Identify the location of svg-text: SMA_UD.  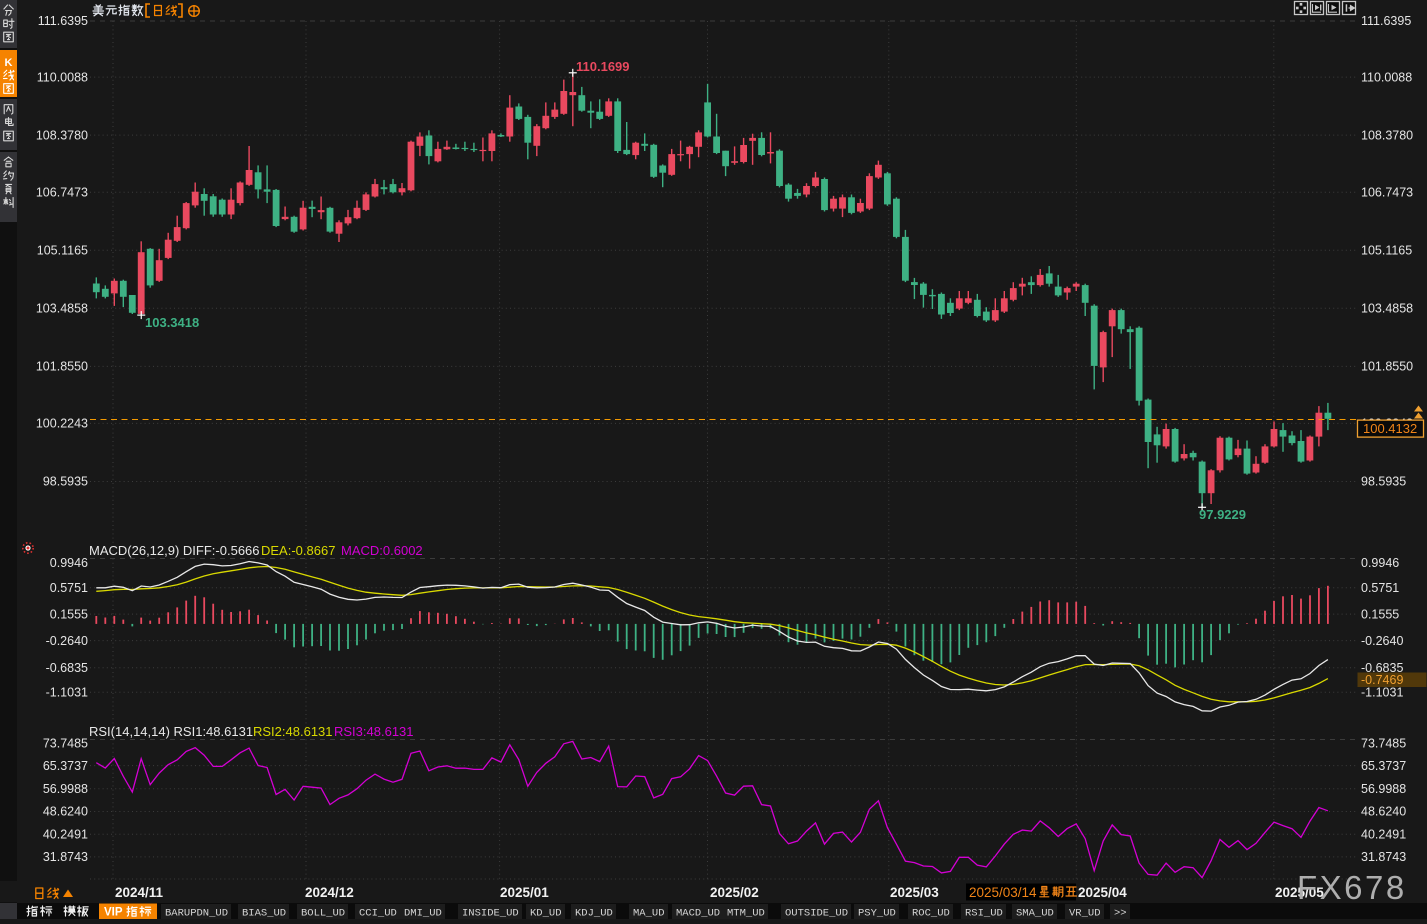
(1035, 914).